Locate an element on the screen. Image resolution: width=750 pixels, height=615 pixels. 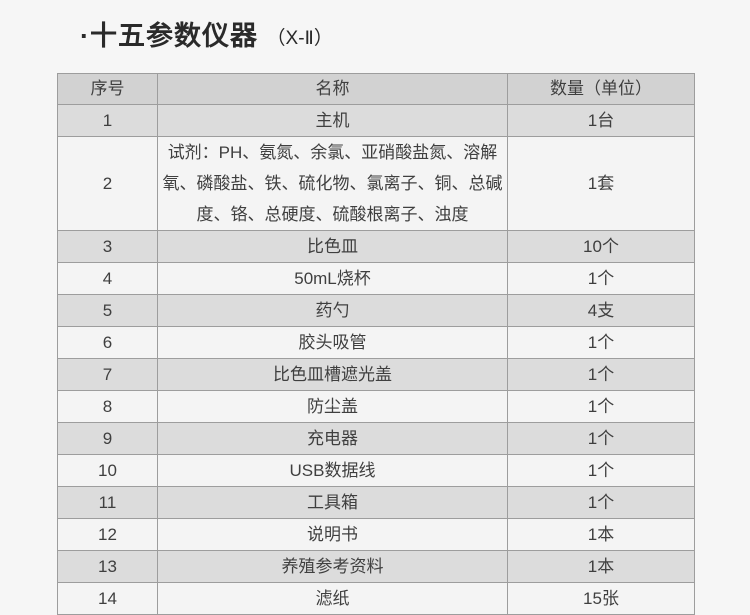
table-row: 7 比色皿槽遮光盖 1个 is located at coordinates (376, 374).